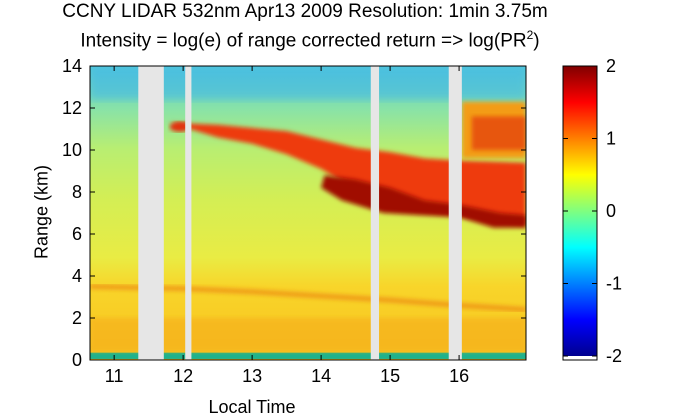 The height and width of the screenshot is (420, 700). What do you see at coordinates (611, 139) in the screenshot?
I see `colorbar-tick-label: 1` at bounding box center [611, 139].